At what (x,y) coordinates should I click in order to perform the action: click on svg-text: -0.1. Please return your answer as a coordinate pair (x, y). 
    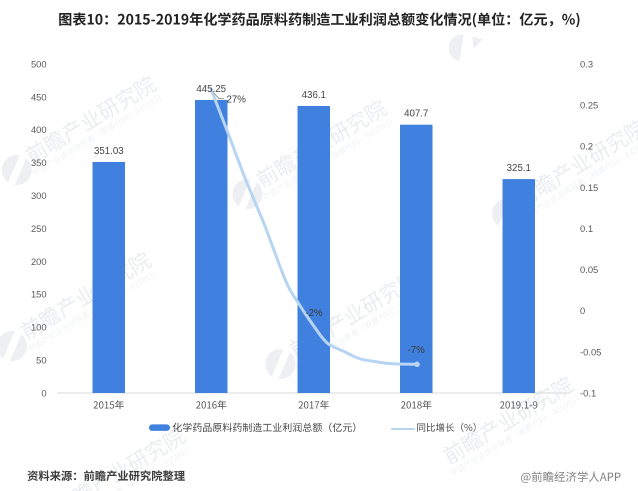
    Looking at the image, I should click on (588, 392).